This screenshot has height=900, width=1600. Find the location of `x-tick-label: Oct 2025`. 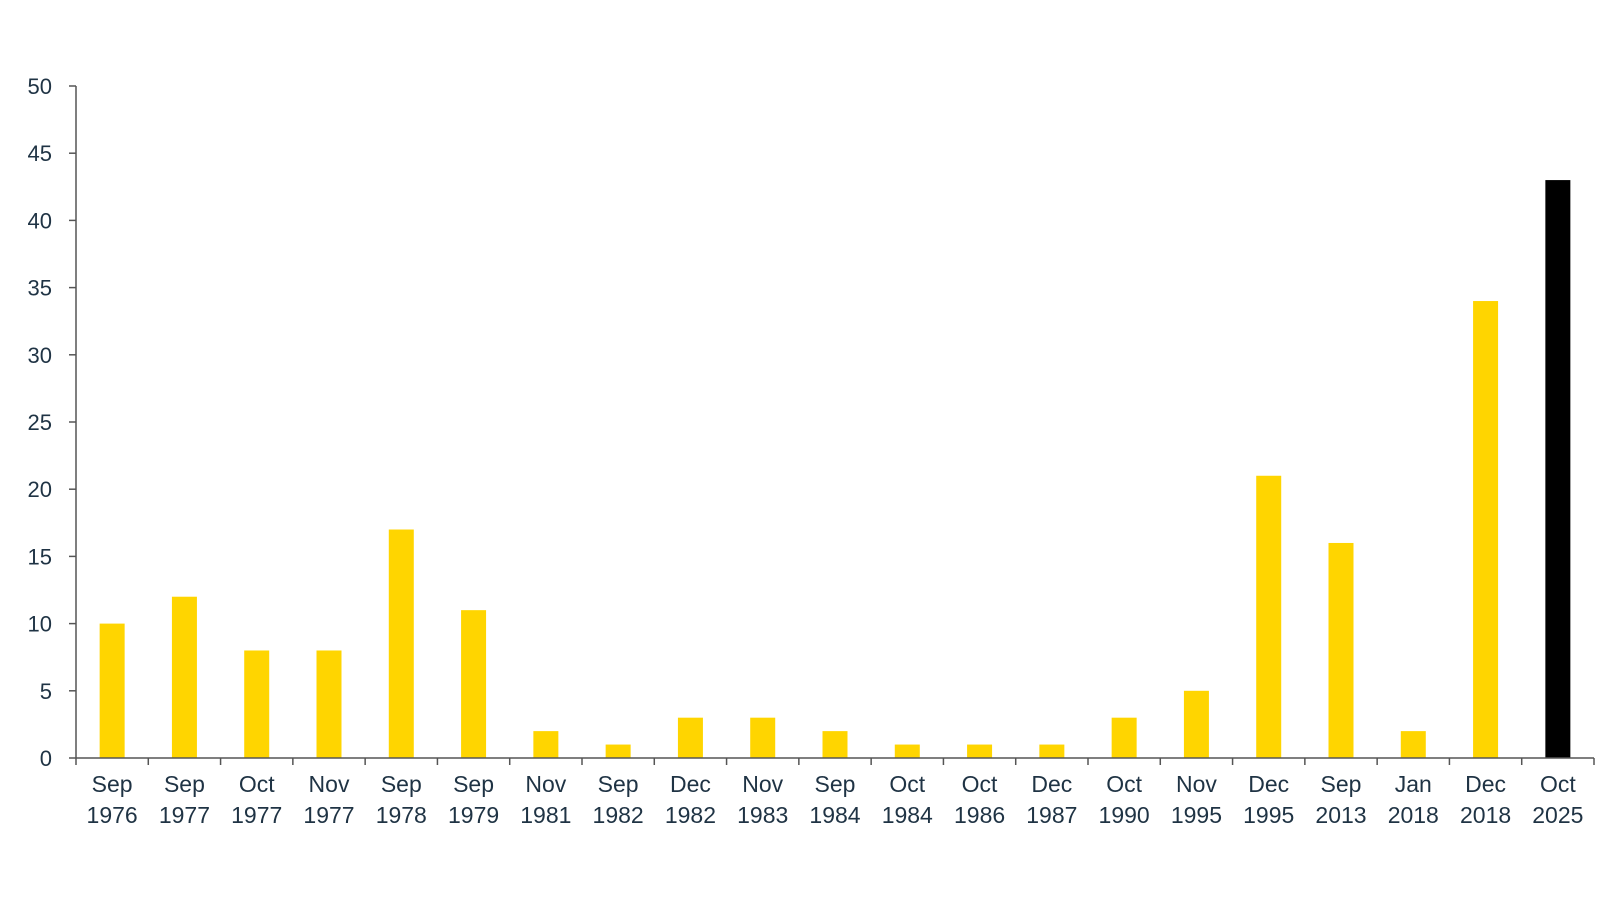

x-tick-label: Oct 2025 is located at coordinates (1557, 799).